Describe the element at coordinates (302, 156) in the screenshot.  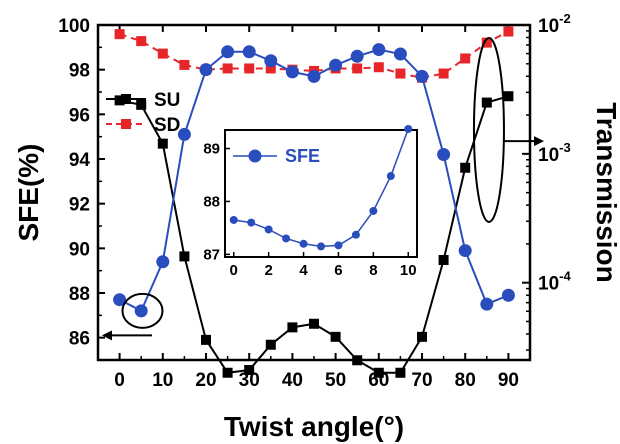
I see `inset-legend-label: SFE` at that location.